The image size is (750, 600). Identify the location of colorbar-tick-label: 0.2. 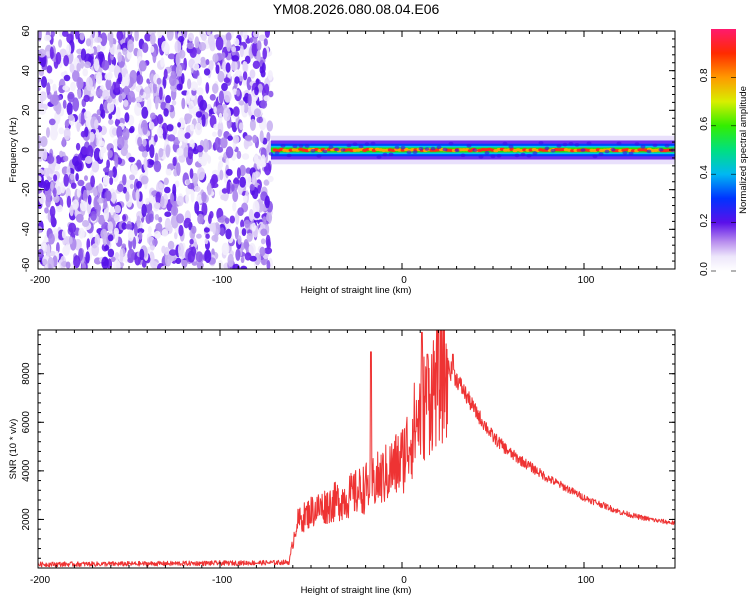
(704, 220).